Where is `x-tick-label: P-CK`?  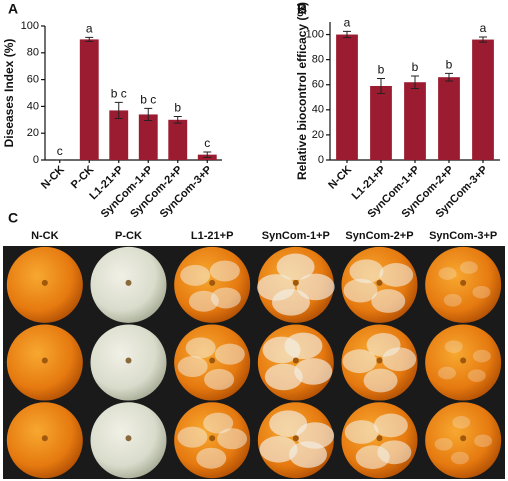
x-tick-label: P-CK is located at coordinates (83, 178).